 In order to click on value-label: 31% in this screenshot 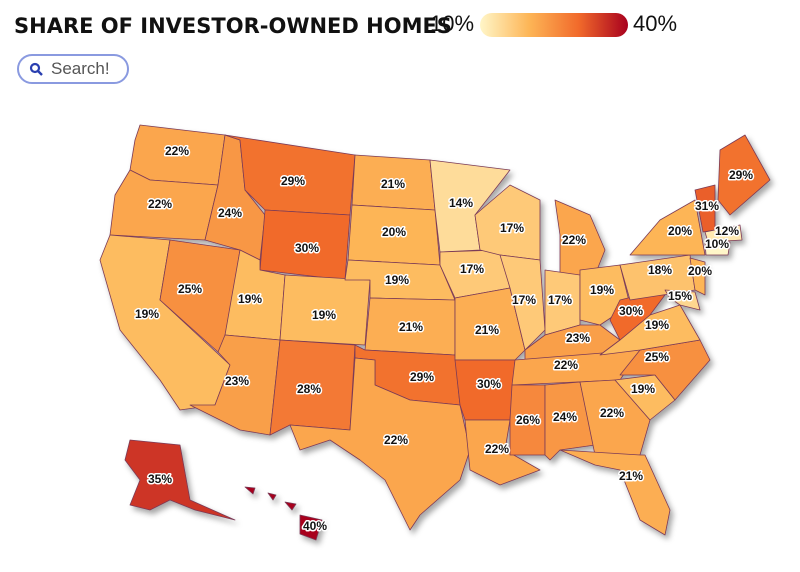, I will do `click(707, 206)`.